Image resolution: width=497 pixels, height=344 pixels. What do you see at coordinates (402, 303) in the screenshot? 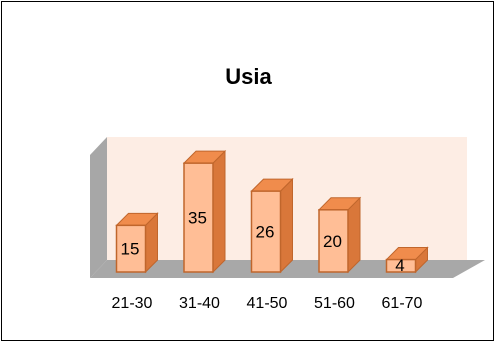
I see `x-tick-label: 61-70` at bounding box center [402, 303].